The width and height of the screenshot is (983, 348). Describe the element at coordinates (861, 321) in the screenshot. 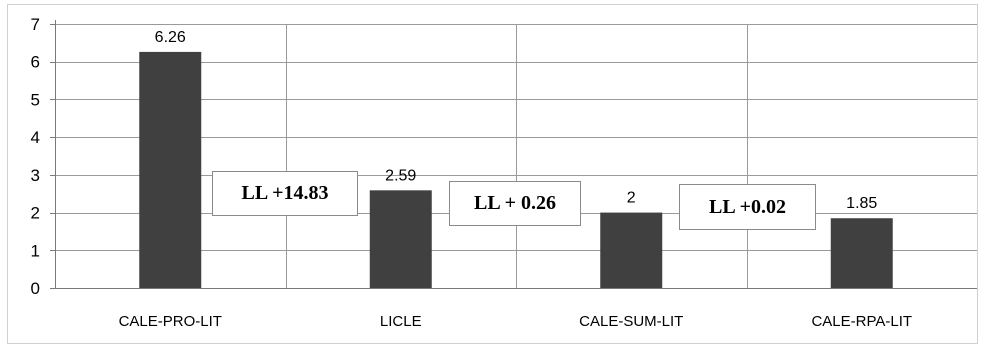

I see `category-label: CALE-RPA-LIT` at that location.